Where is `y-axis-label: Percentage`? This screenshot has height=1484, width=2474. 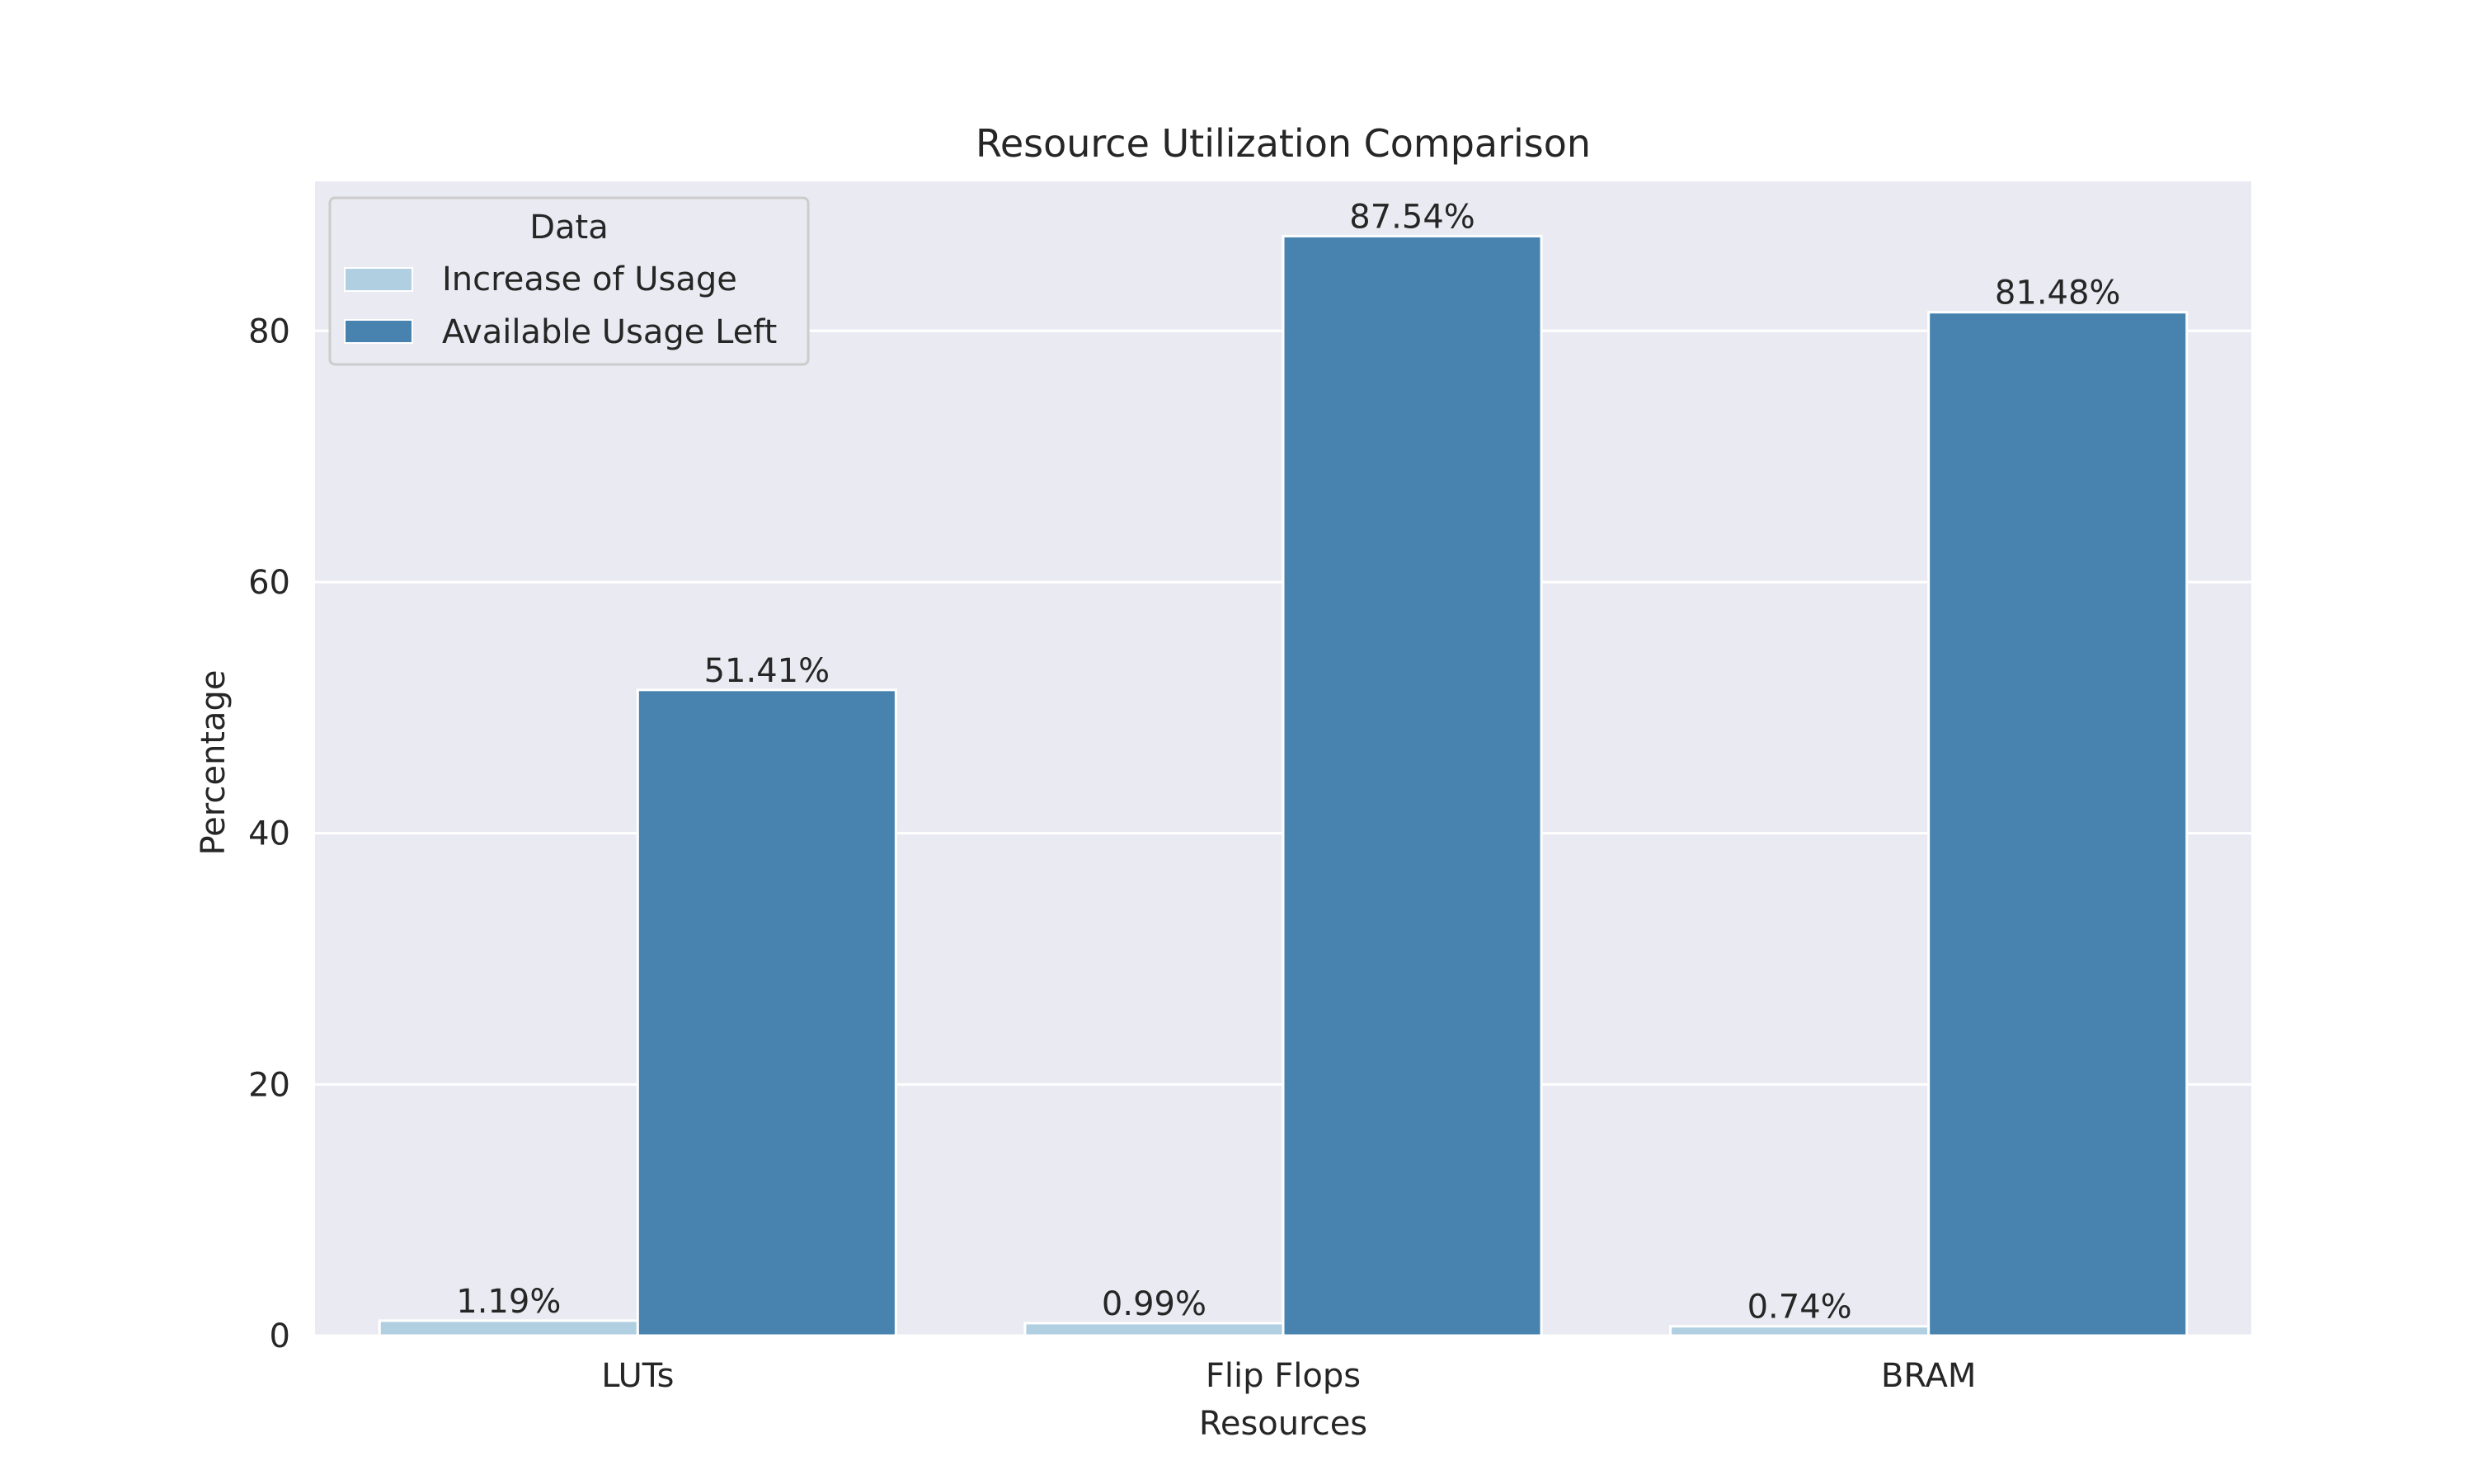 y-axis-label: Percentage is located at coordinates (214, 762).